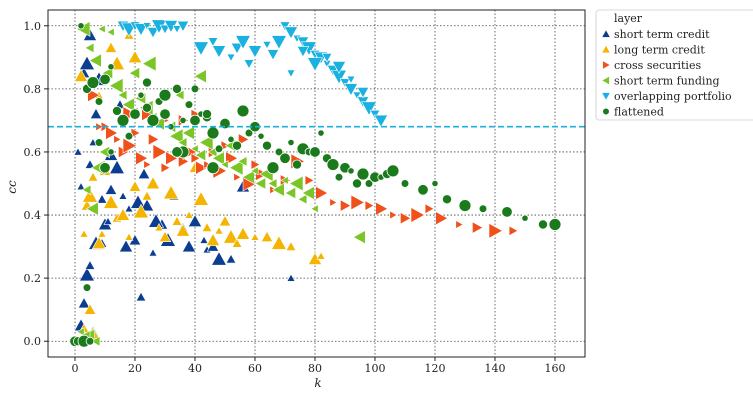 Image resolution: width=753 pixels, height=406 pixels. I want to click on x-tick-label: 100, so click(375, 368).